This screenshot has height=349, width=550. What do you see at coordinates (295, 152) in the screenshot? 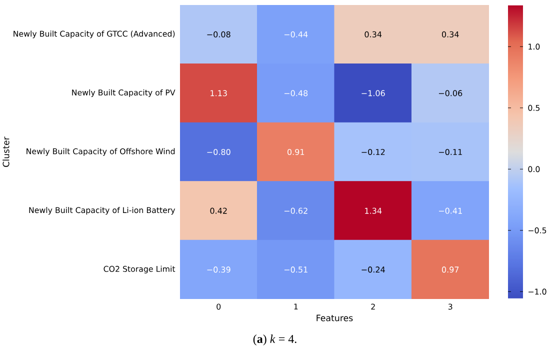
I see `data-label: 0.91` at bounding box center [295, 152].